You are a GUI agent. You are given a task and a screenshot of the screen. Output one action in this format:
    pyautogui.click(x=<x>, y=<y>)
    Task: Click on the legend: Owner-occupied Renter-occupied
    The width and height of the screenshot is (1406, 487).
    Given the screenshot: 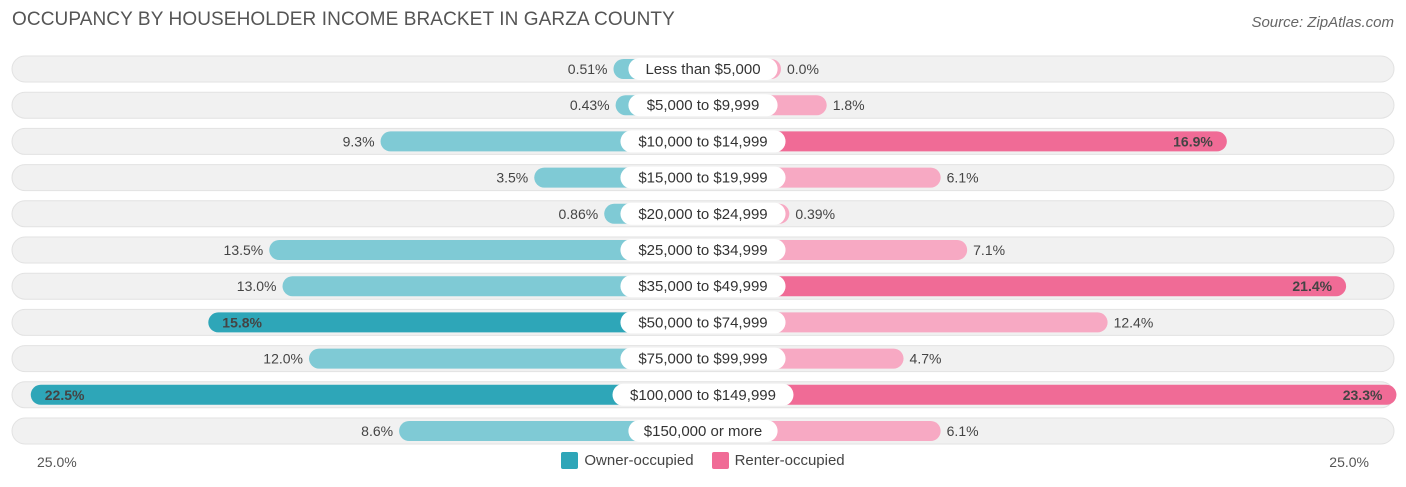 What is the action you would take?
    pyautogui.click(x=703, y=460)
    